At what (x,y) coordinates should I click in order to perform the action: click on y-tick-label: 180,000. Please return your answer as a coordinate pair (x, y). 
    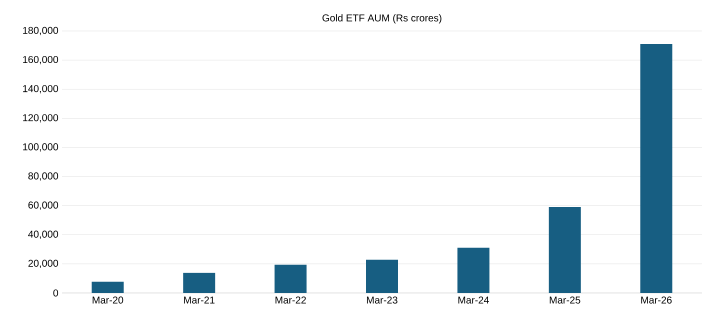
    Looking at the image, I should click on (40, 31).